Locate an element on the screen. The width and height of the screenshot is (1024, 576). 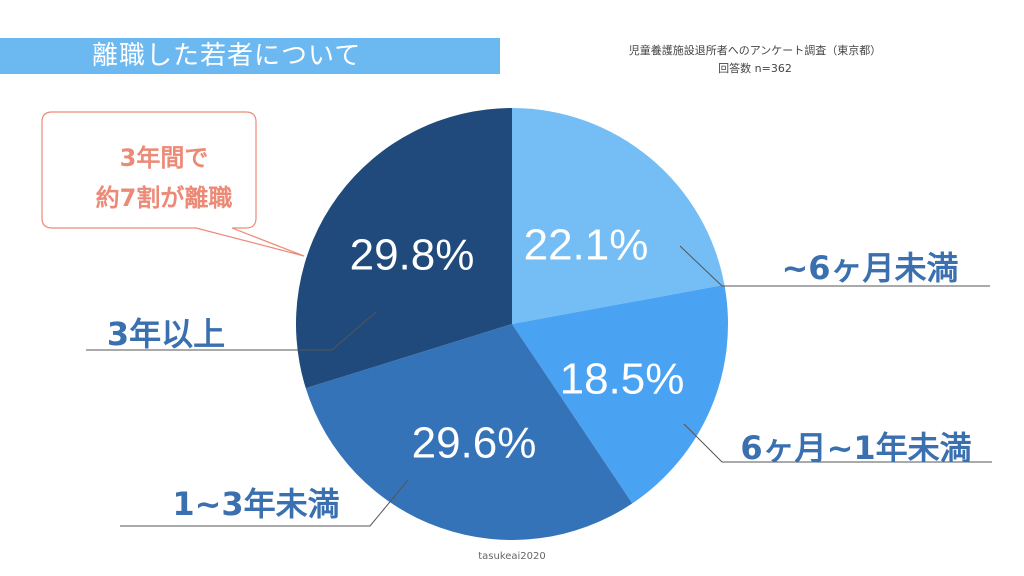
slice-label: 6ヶ月~1年未満 is located at coordinates (855, 448).